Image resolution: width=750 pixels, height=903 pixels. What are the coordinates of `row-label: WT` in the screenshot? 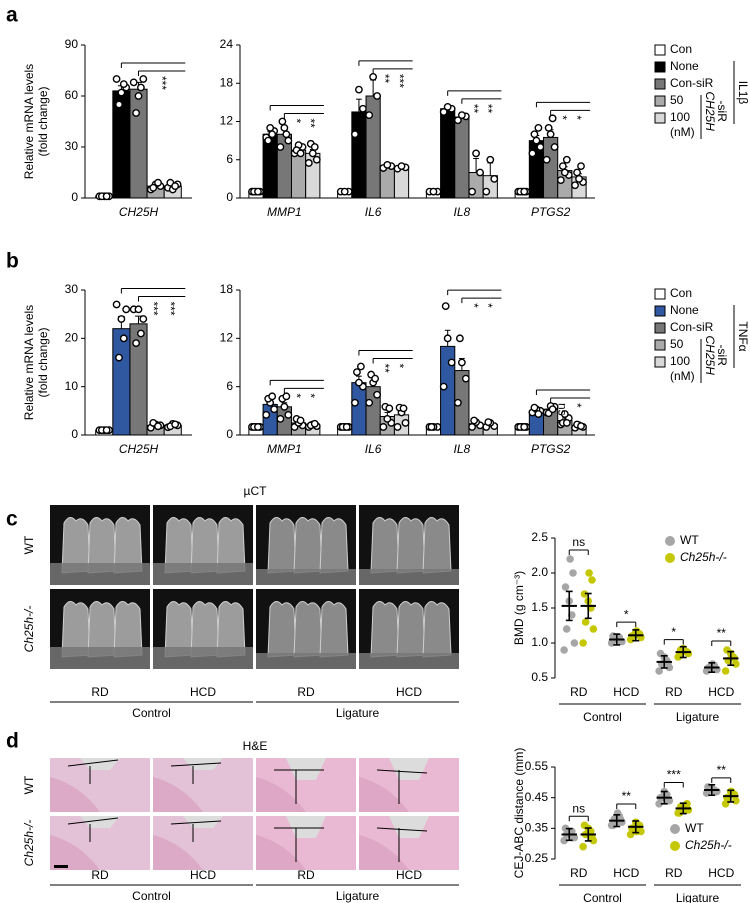 It's located at (29, 784).